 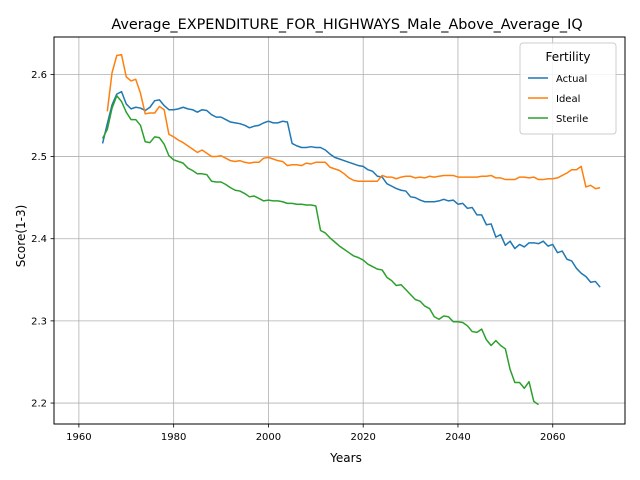 I want to click on x-tick-label: 2000, so click(x=268, y=437).